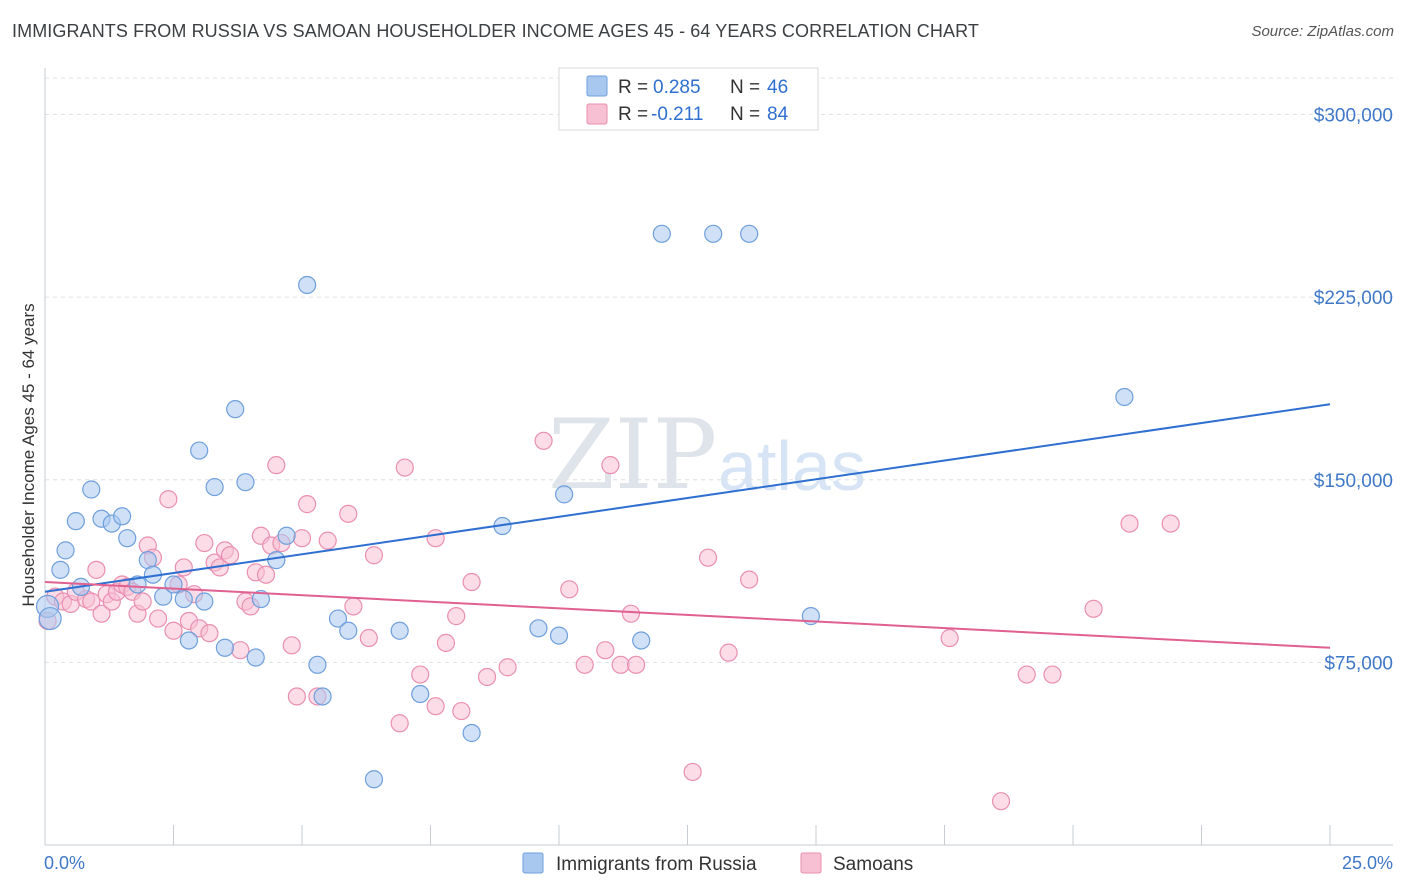 This screenshot has width=1406, height=892. Describe the element at coordinates (1353, 298) in the screenshot. I see `y-tick-label-2: $225,000` at that location.